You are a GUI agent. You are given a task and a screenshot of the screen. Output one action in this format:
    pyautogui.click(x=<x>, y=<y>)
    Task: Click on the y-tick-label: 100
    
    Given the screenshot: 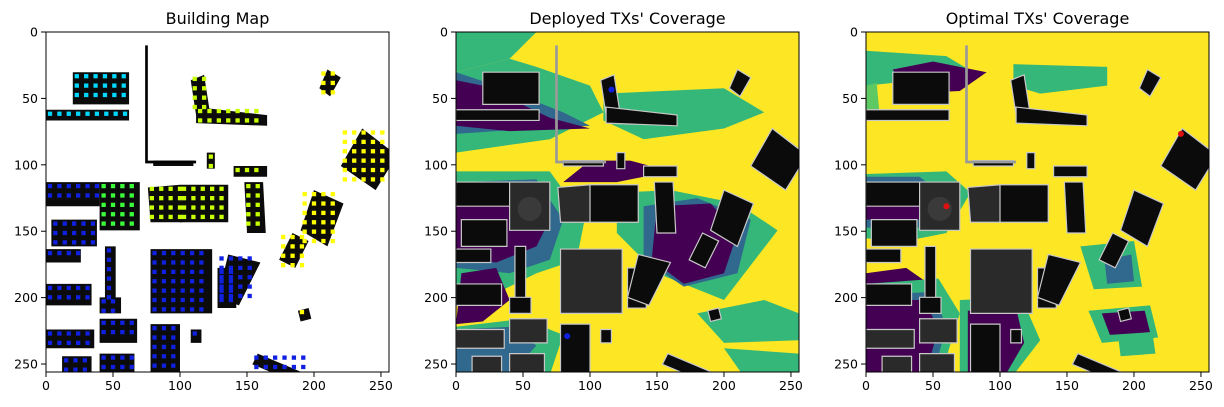 What is the action you would take?
    pyautogui.click(x=436, y=164)
    